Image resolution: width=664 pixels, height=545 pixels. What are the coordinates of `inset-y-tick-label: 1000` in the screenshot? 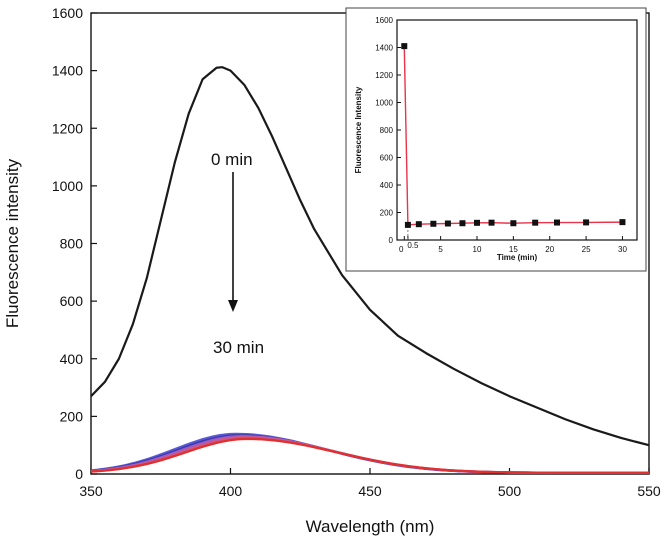 It's located at (384, 103).